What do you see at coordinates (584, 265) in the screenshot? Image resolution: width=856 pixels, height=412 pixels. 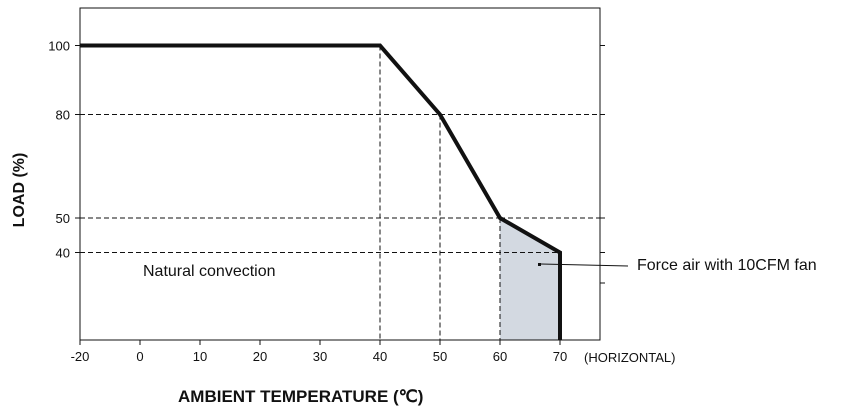 I see `fan-callout-line` at bounding box center [584, 265].